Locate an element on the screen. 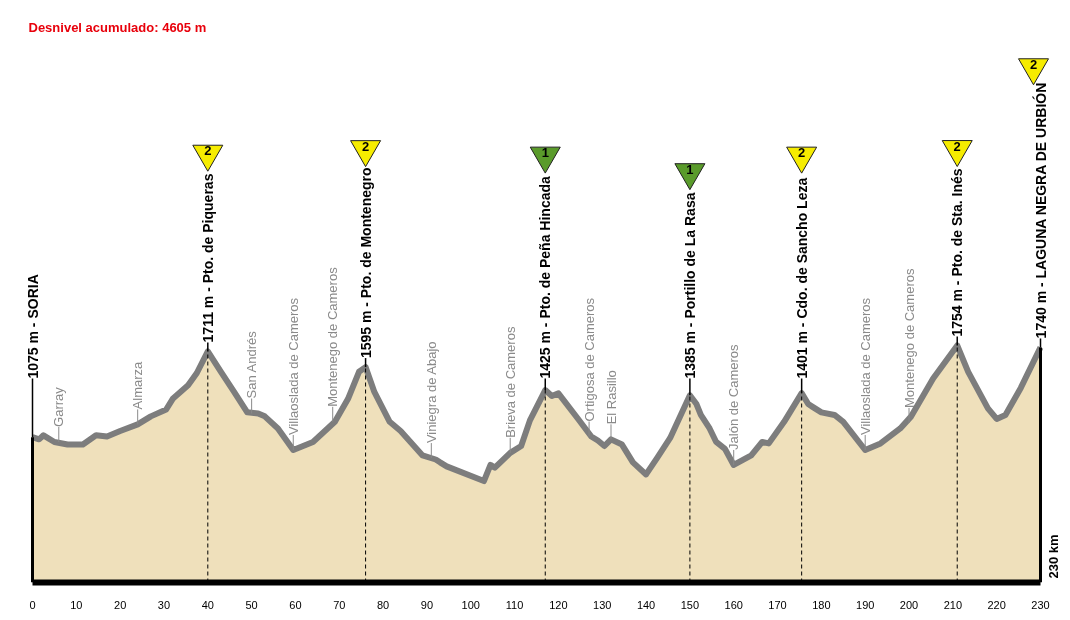 Image resolution: width=1070 pixels, height=620 pixels. ref-line-label: 1740 m - LAGUNA NEGRA DE URBIÓN is located at coordinates (1040, 210).